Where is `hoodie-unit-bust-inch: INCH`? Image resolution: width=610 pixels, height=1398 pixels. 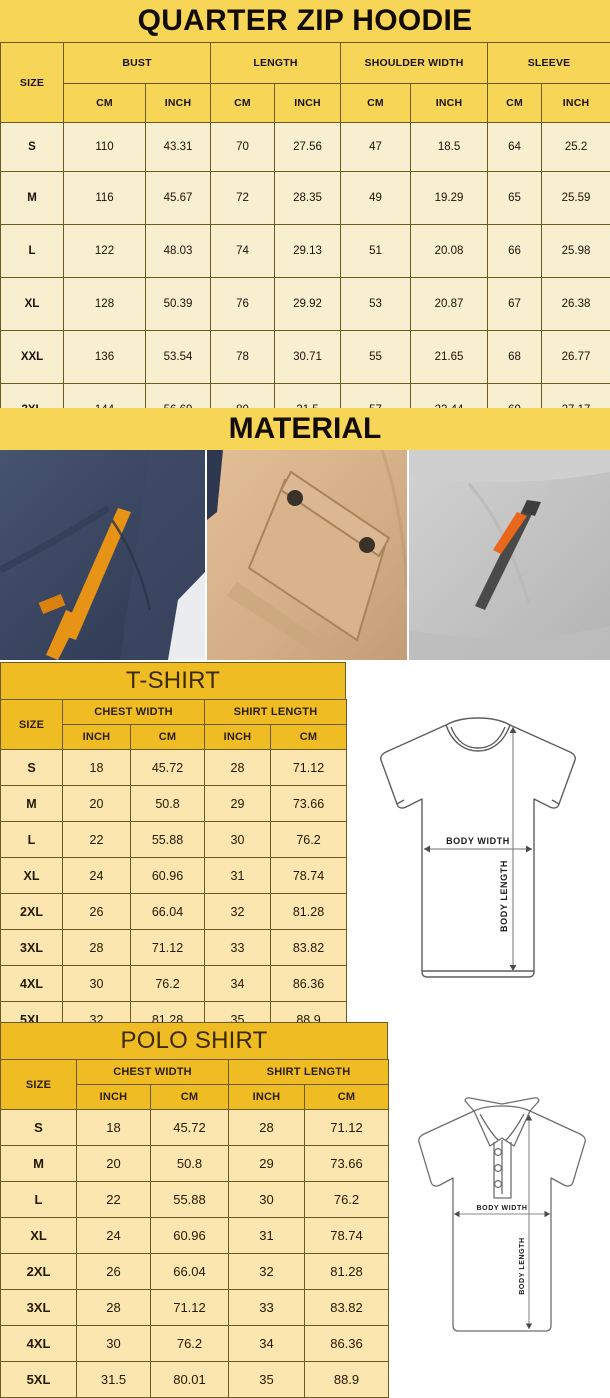
hoodie-unit-bust-inch: INCH is located at coordinates (178, 103).